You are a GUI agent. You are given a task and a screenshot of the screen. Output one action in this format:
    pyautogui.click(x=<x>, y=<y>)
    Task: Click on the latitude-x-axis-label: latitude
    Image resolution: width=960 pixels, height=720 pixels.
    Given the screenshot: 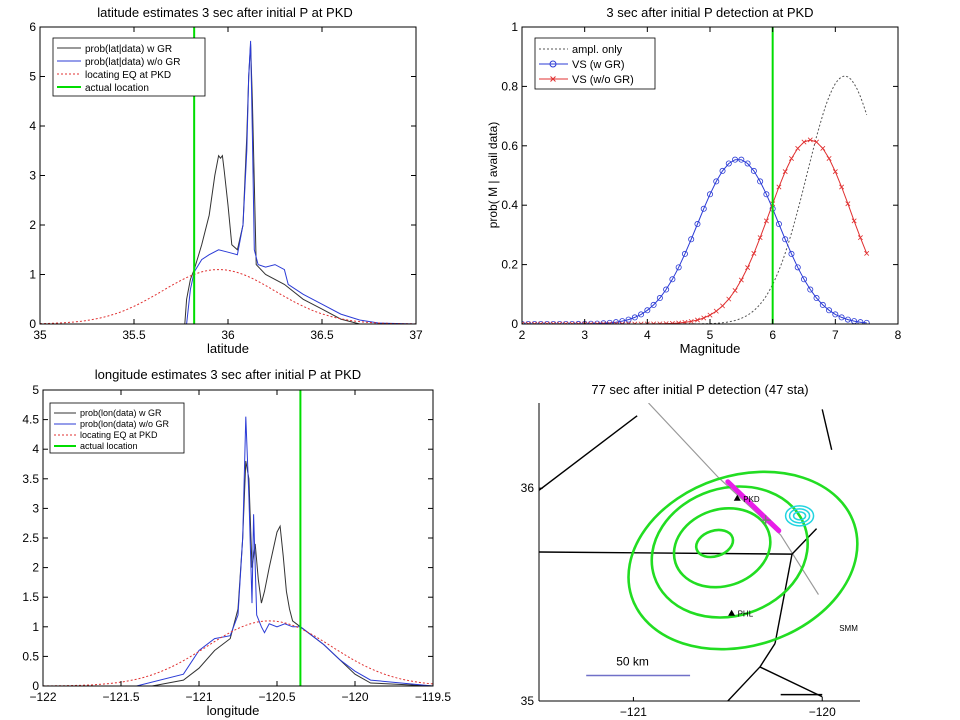 What is the action you would take?
    pyautogui.click(x=228, y=348)
    